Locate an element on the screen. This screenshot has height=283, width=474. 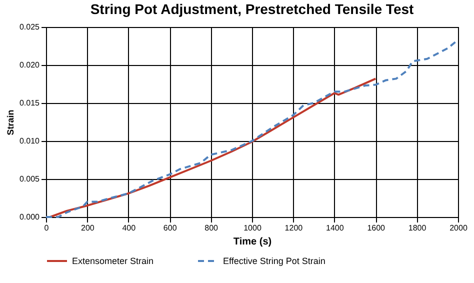
y-tick-label: 0.010 is located at coordinates (29, 141).